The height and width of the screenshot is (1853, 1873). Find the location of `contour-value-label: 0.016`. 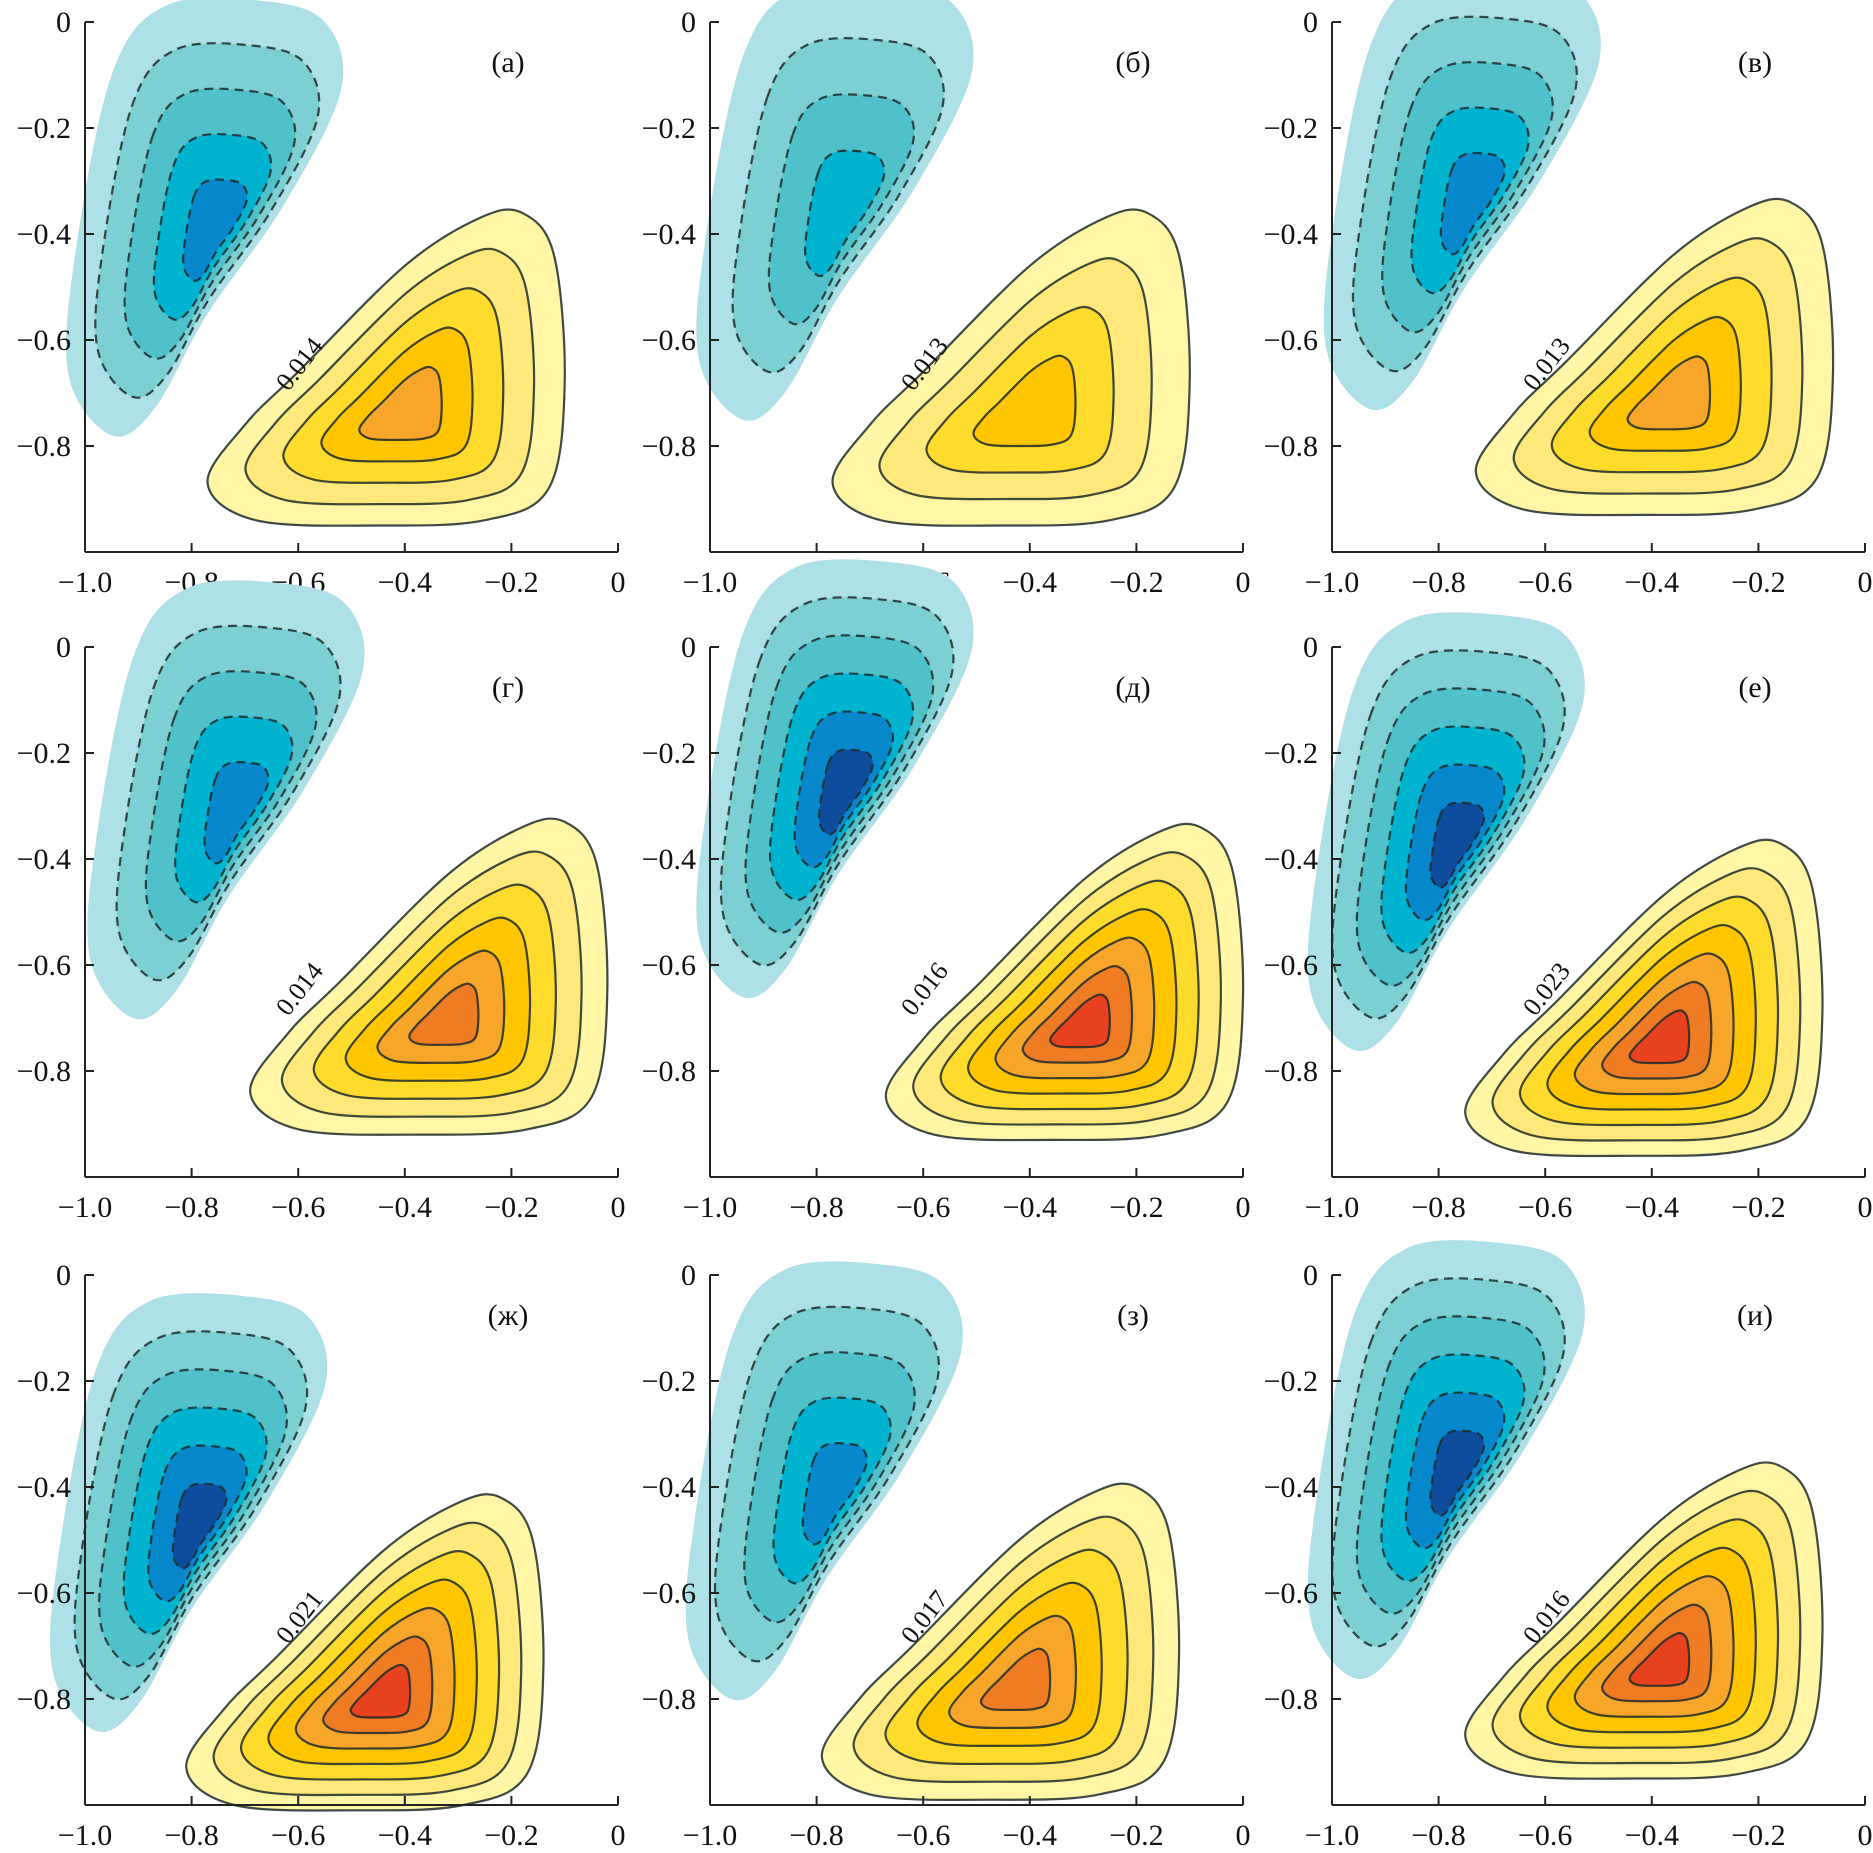

contour-value-label: 0.016 is located at coordinates (924, 989).